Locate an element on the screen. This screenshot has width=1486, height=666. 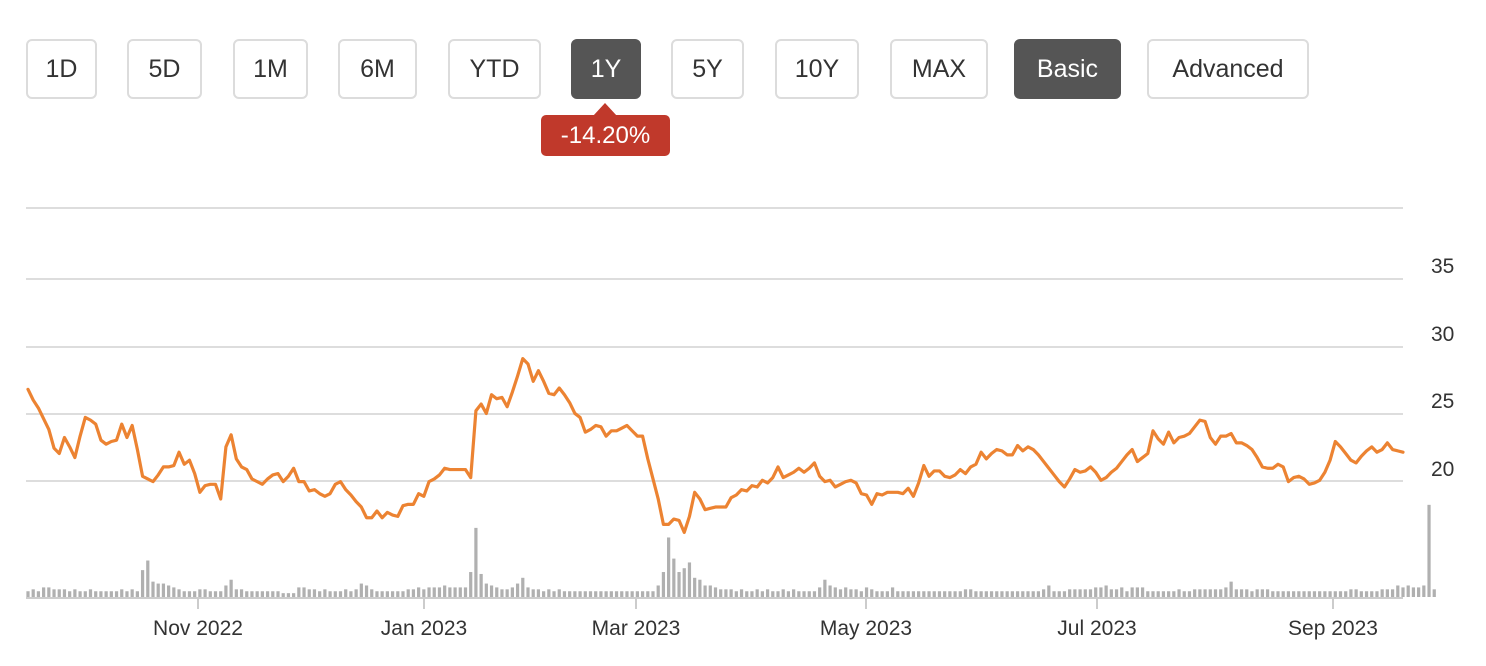
range-button-max: MAX is located at coordinates (939, 69).